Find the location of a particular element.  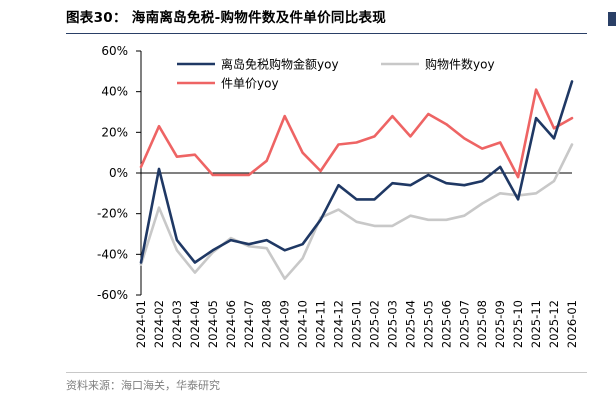

x-tick-label: 2024-03 is located at coordinates (177, 324).